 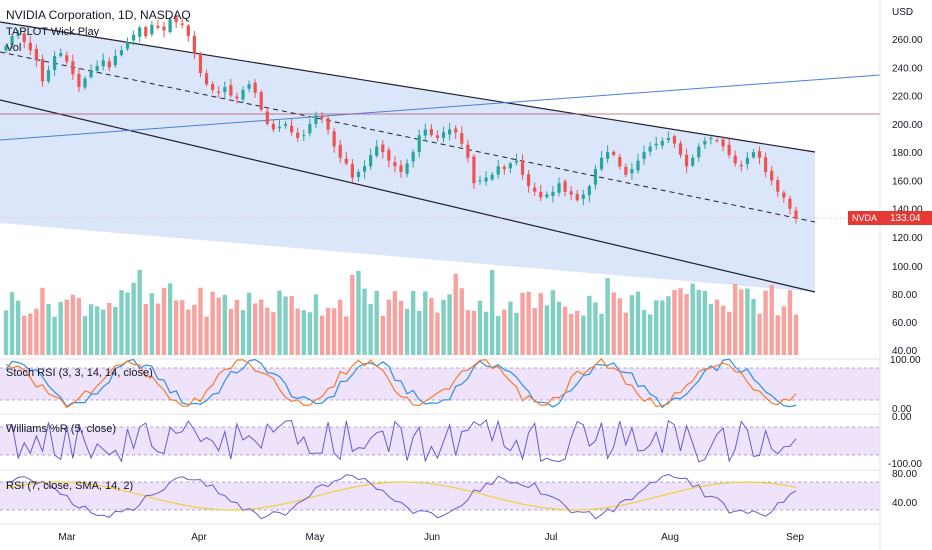 I want to click on indicator-label-vol: Vol, so click(x=13, y=48).